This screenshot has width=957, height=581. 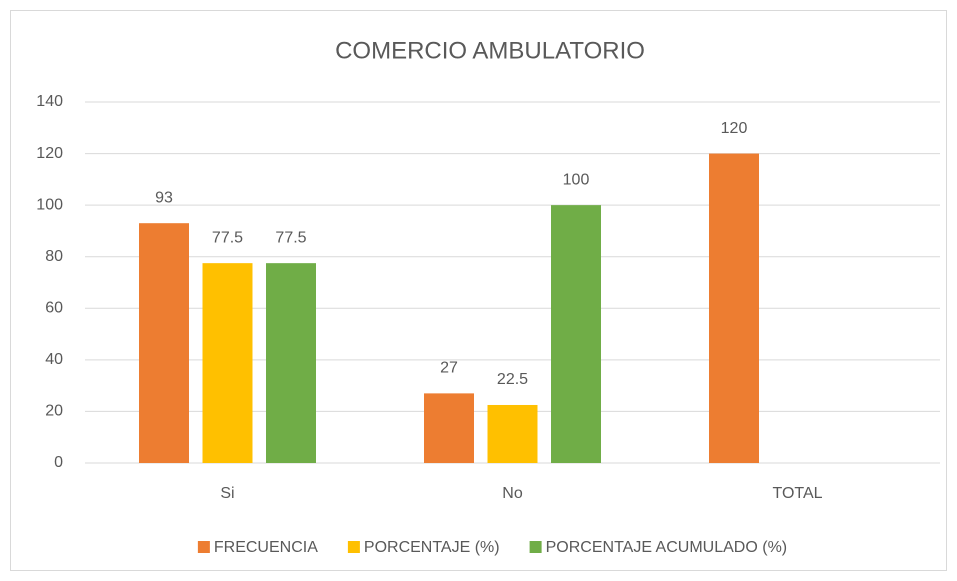 What do you see at coordinates (54, 359) in the screenshot?
I see `y-tick-label: 40` at bounding box center [54, 359].